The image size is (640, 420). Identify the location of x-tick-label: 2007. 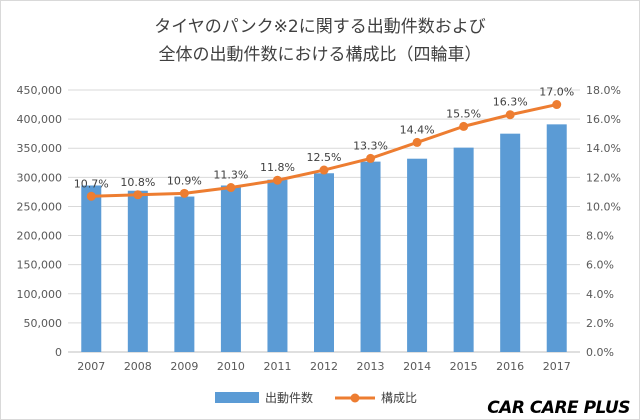
(91, 366).